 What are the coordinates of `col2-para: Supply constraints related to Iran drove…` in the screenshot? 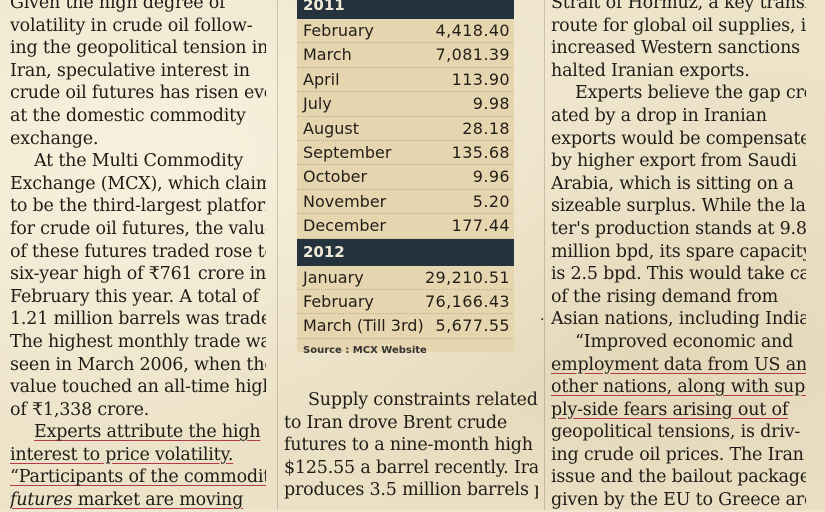 It's located at (411, 445).